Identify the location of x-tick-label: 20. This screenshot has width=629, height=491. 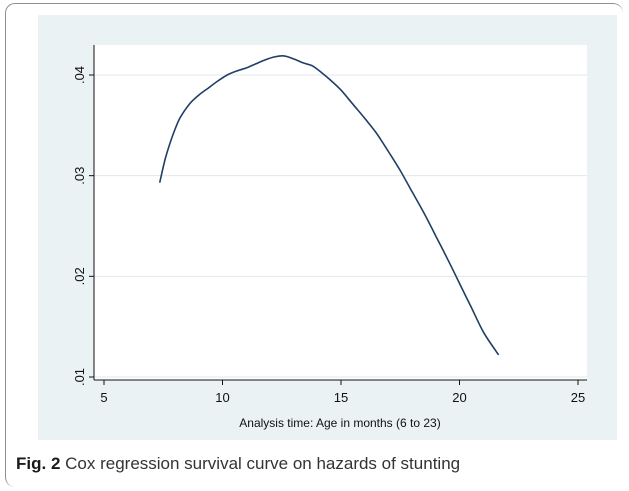
(459, 397).